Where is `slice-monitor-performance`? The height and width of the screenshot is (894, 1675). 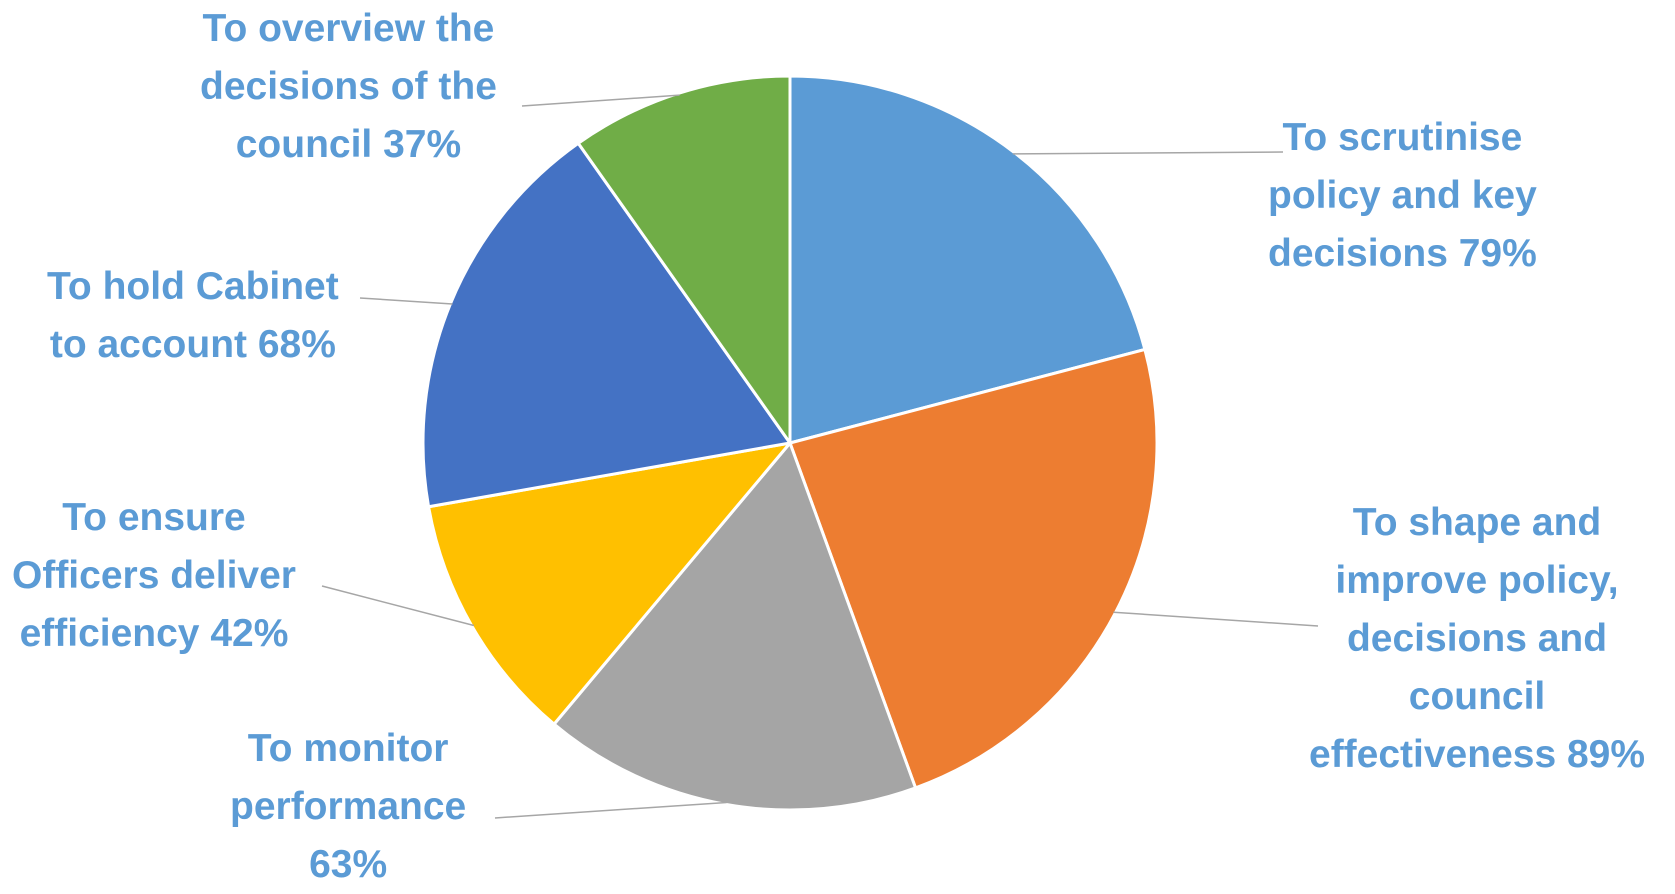
slice-monitor-performance is located at coordinates (734, 626).